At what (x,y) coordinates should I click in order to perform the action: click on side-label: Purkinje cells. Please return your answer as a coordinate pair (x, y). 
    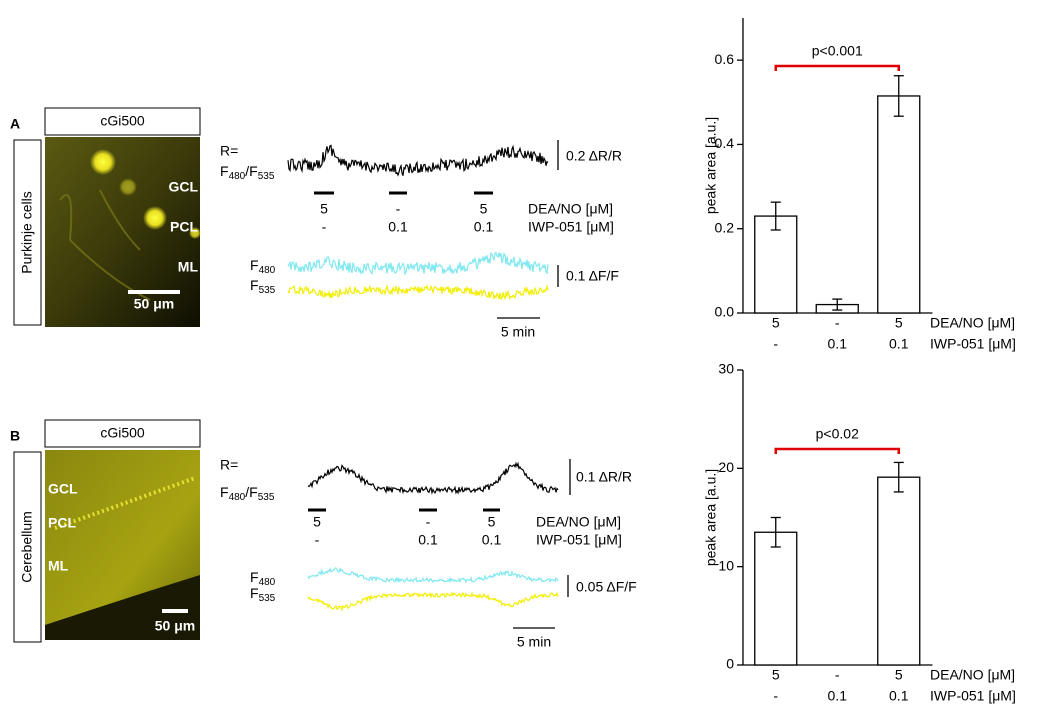
    Looking at the image, I should click on (27, 232).